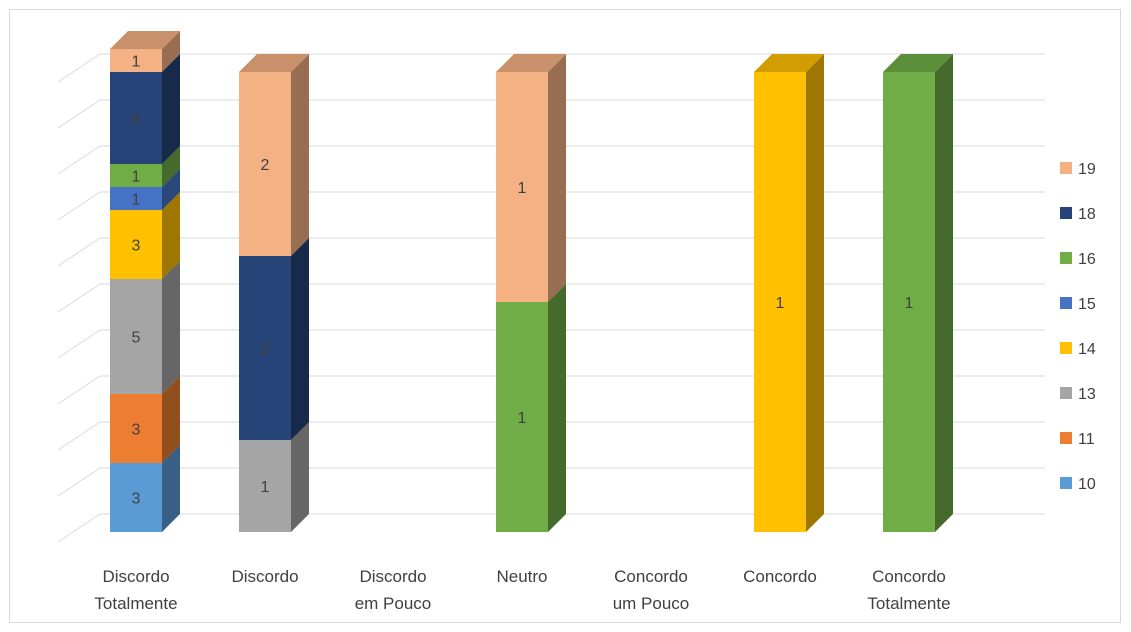 This screenshot has height=632, width=1131. I want to click on legend-label: 10, so click(1087, 484).